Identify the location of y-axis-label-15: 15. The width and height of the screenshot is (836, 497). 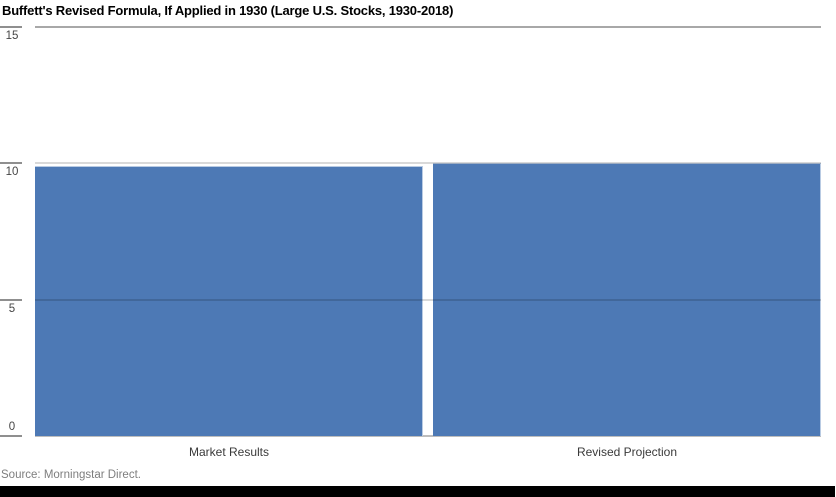
(12, 36).